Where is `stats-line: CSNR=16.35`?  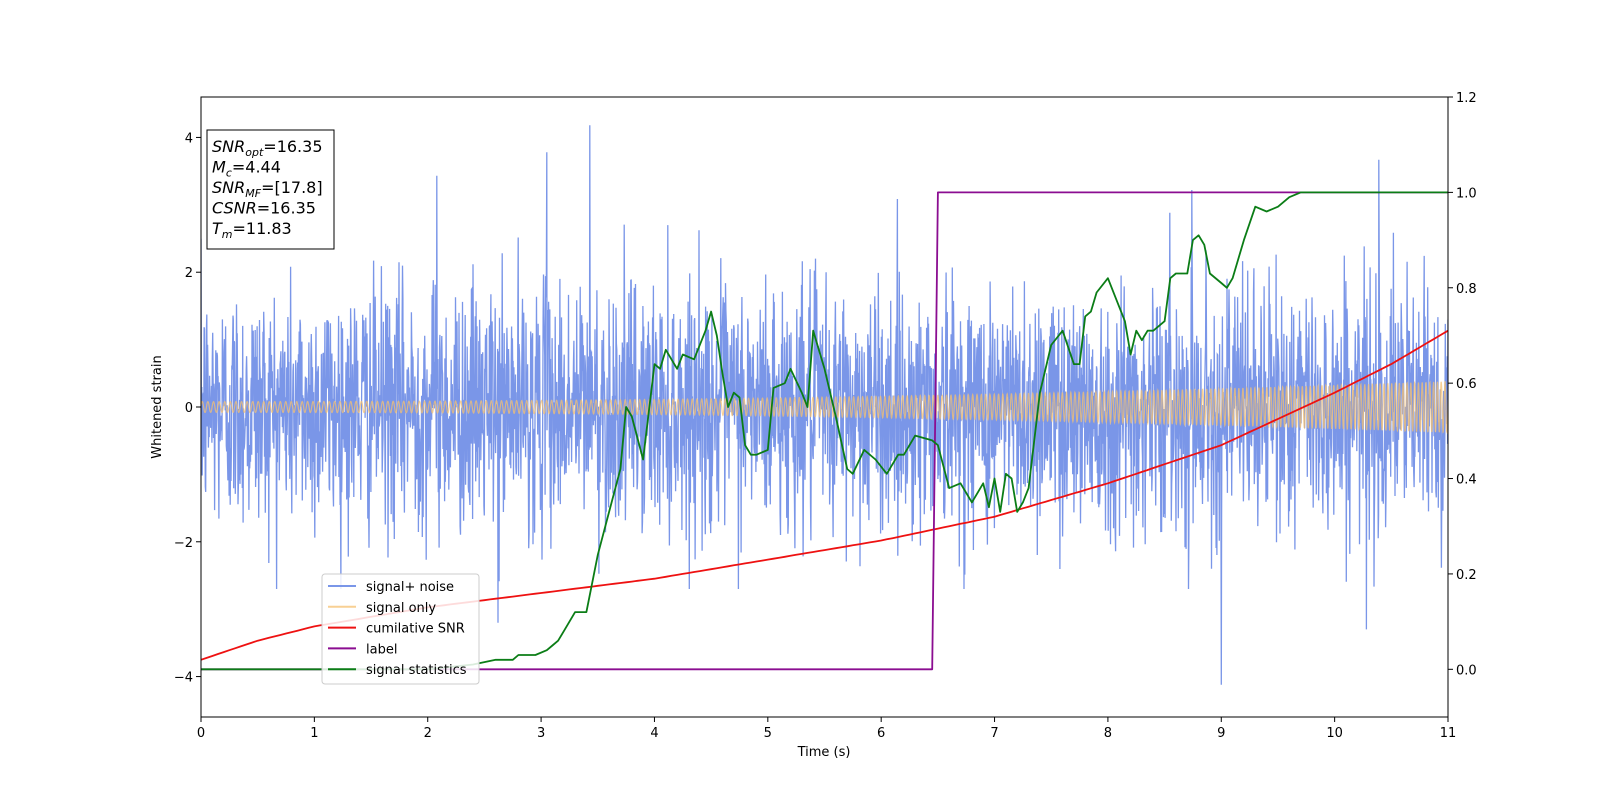
stats-line: CSNR=16.35 is located at coordinates (264, 208).